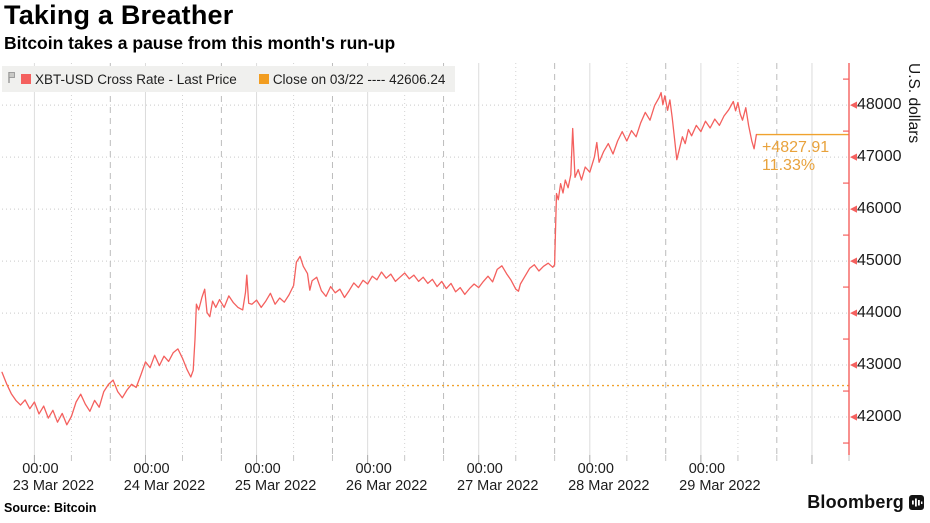 This screenshot has width=930, height=523. I want to click on bloomberg-bars-icon, so click(916, 502).